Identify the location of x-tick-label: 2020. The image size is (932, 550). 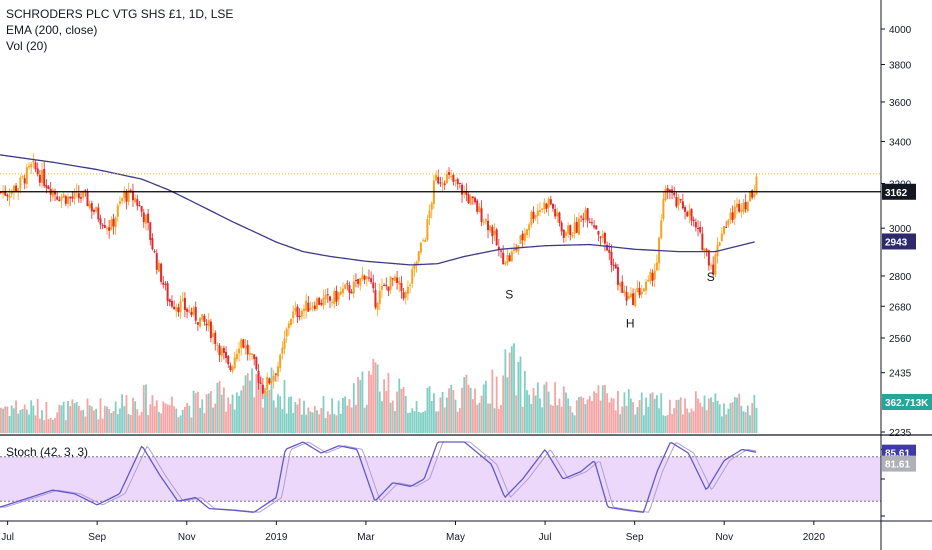
(814, 537).